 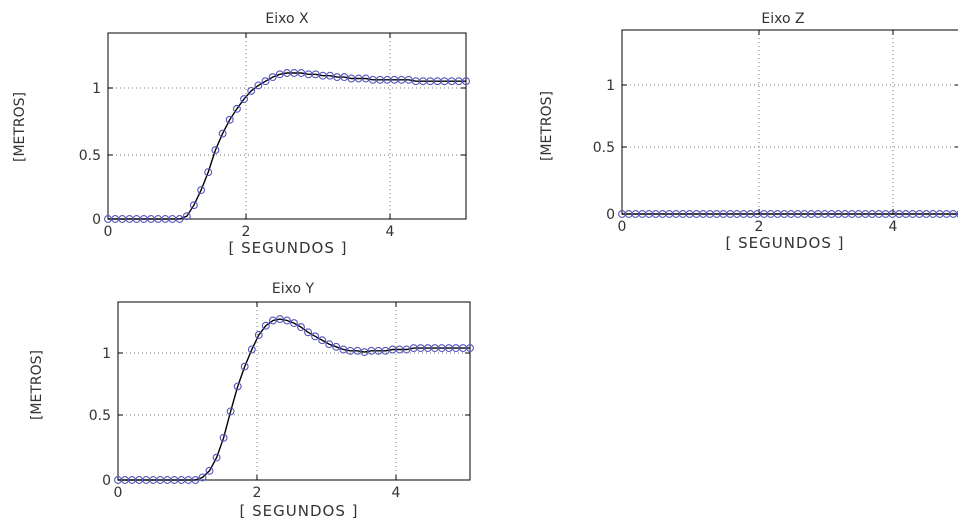 I want to click on chart-title: Eixo Y, so click(x=293, y=289).